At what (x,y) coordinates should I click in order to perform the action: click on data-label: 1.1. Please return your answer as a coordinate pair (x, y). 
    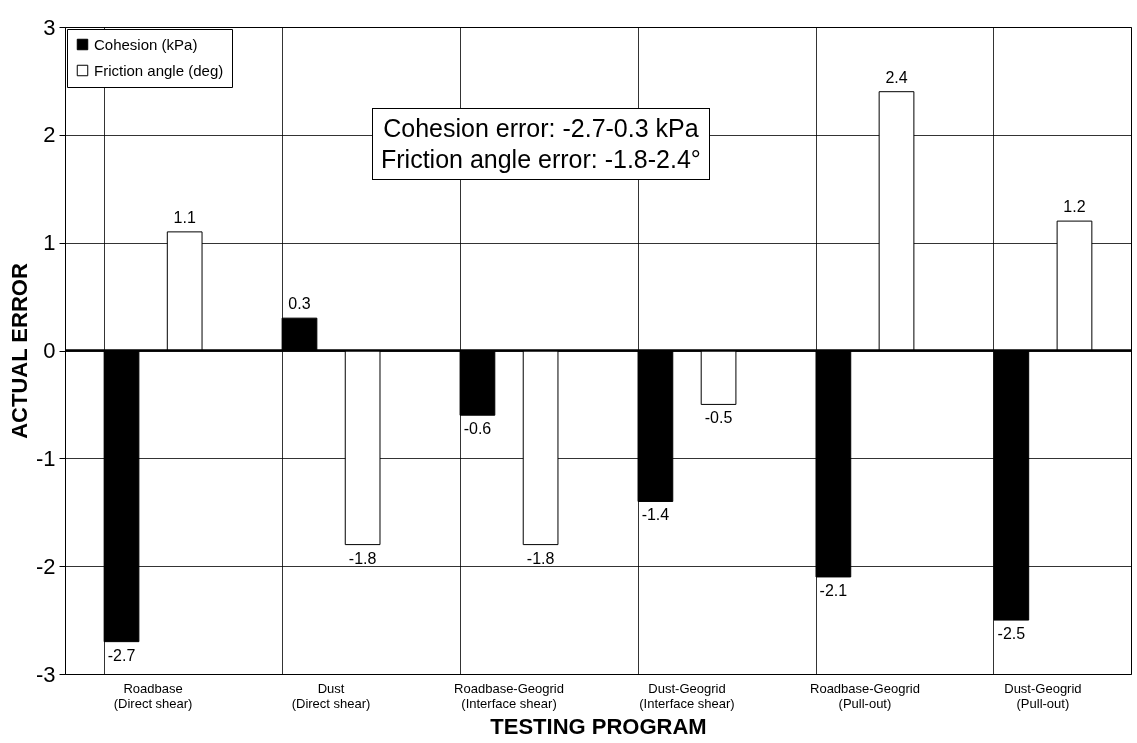
    Looking at the image, I should click on (184, 217).